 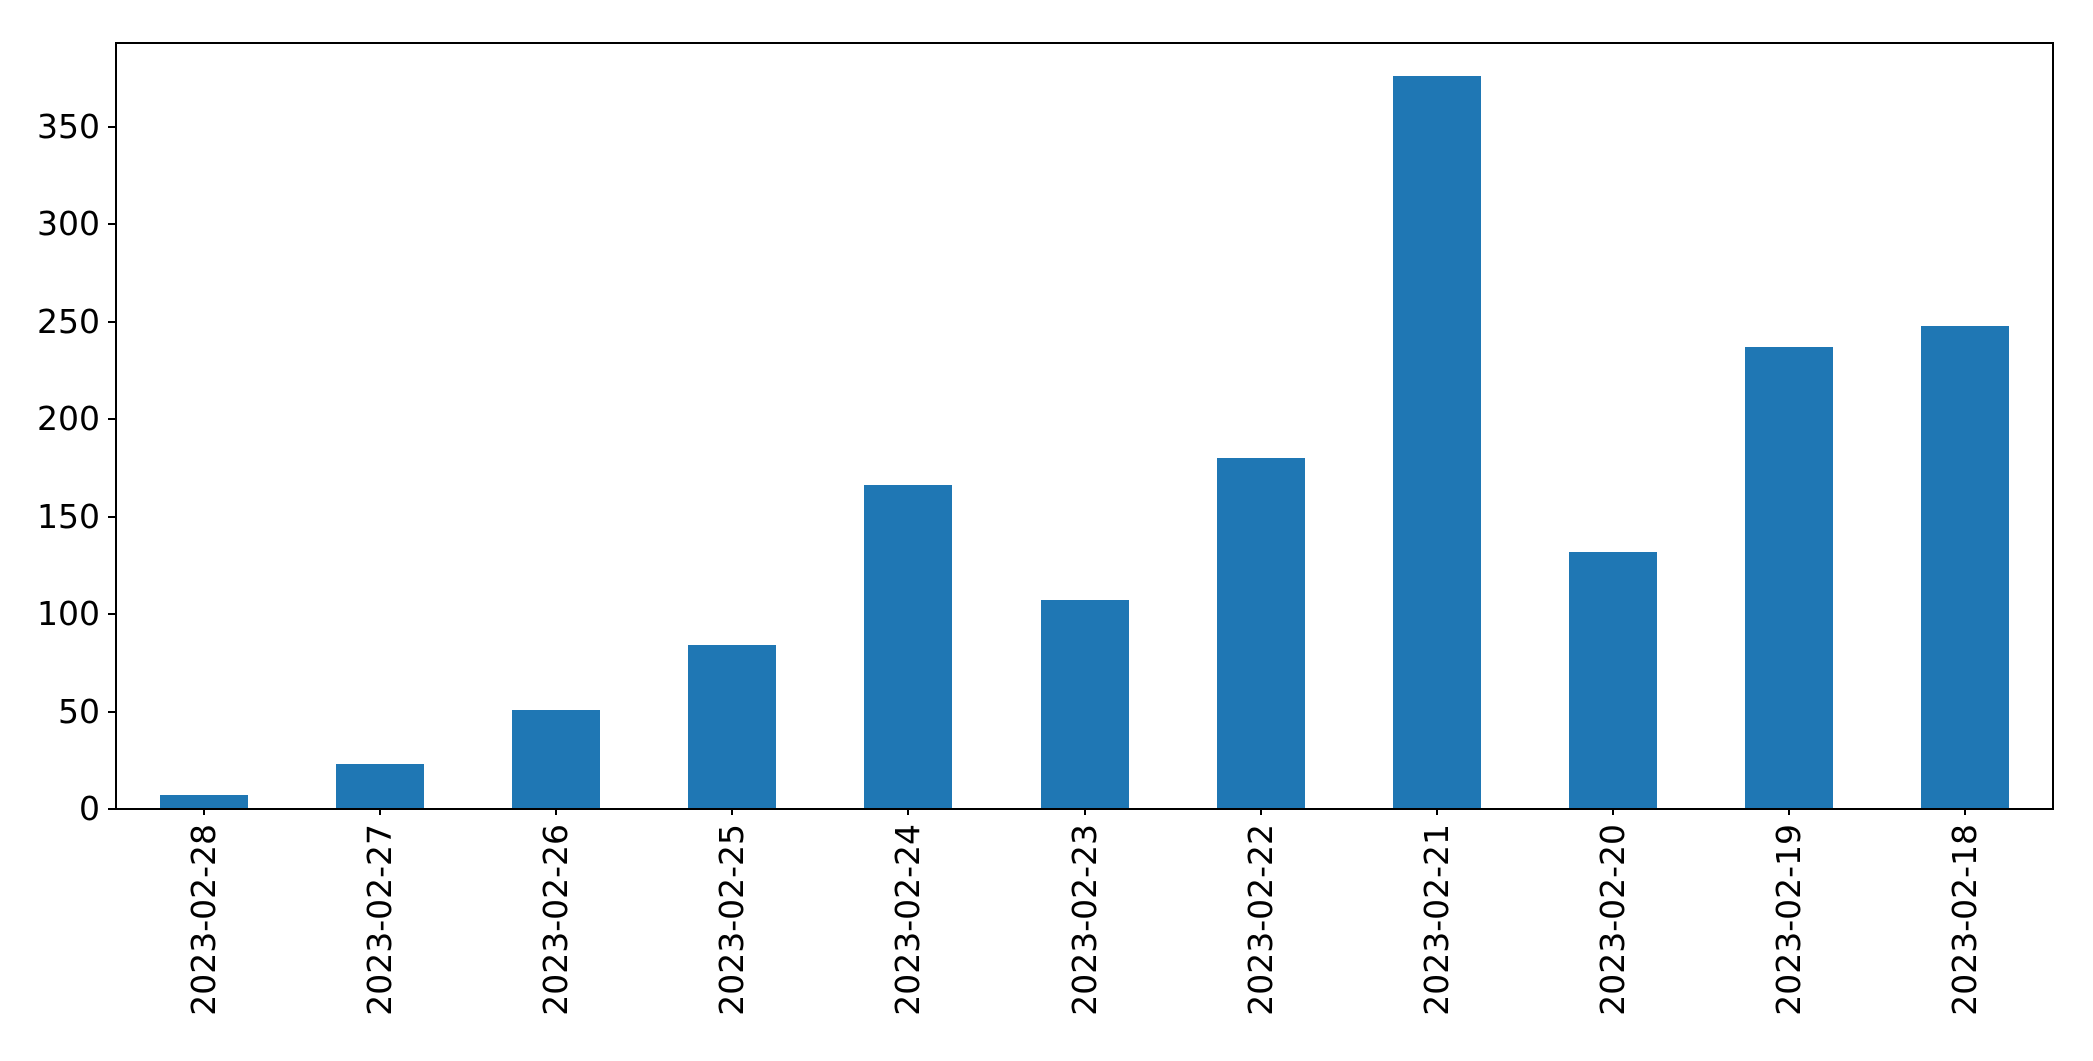 I want to click on y-axis-tick-label: 200, so click(x=68, y=418).